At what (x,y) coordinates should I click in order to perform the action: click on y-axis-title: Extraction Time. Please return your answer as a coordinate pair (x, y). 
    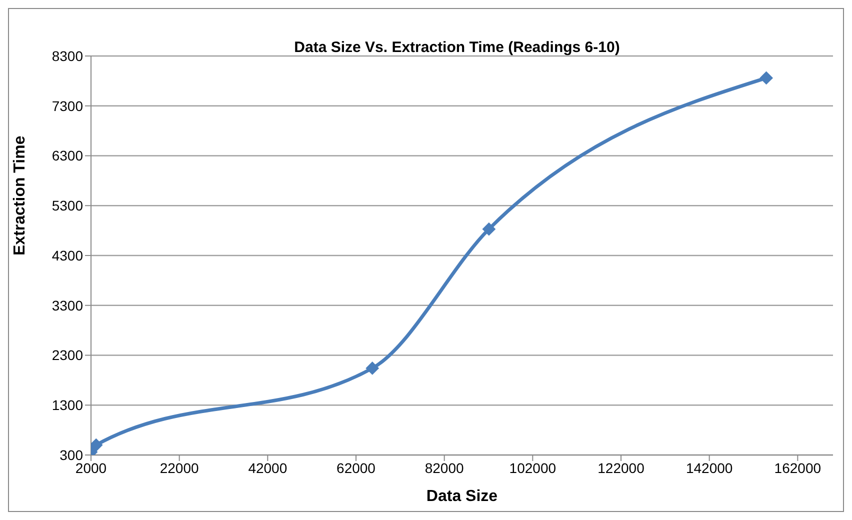
    Looking at the image, I should click on (20, 196).